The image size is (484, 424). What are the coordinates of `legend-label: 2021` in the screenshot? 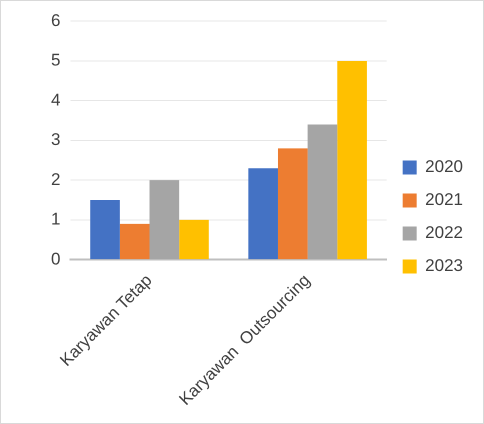 It's located at (444, 200).